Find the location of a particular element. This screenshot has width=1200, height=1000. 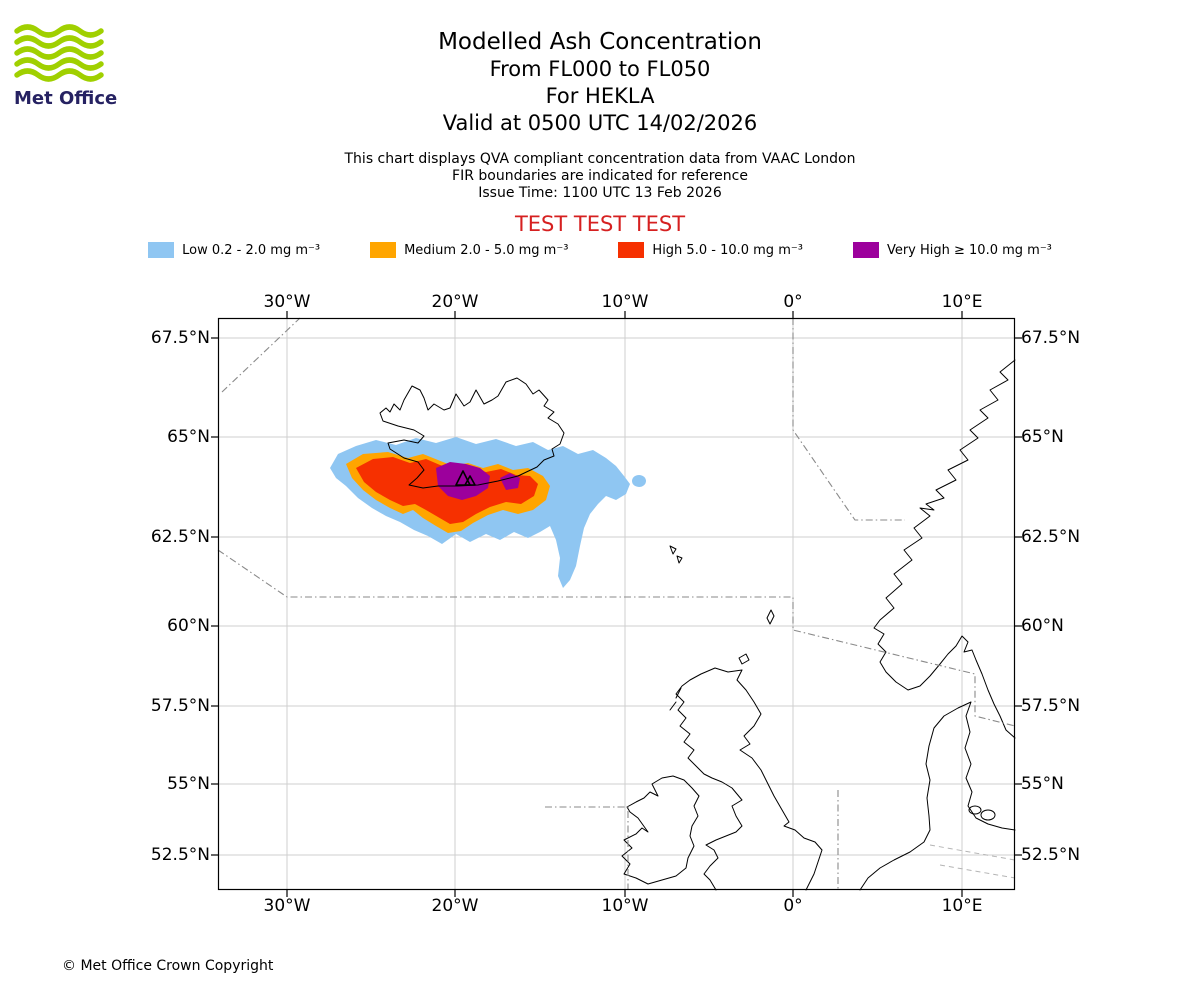

lat-tick-label-left: 60°N is located at coordinates (188, 626).